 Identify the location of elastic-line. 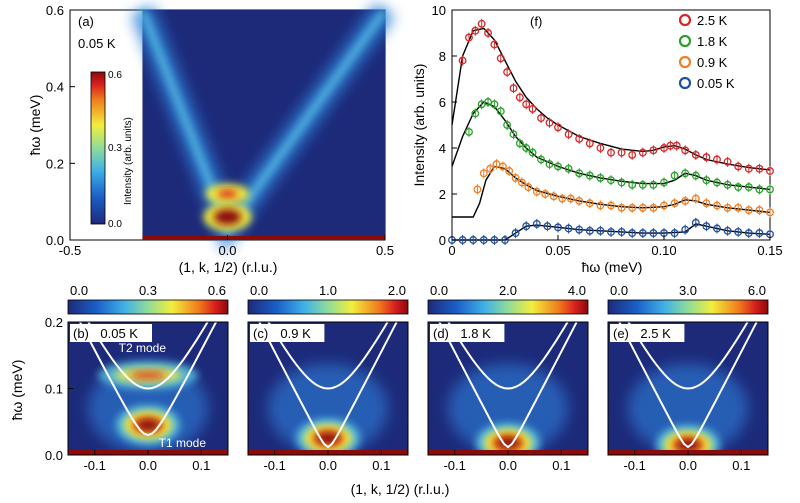
(263, 238).